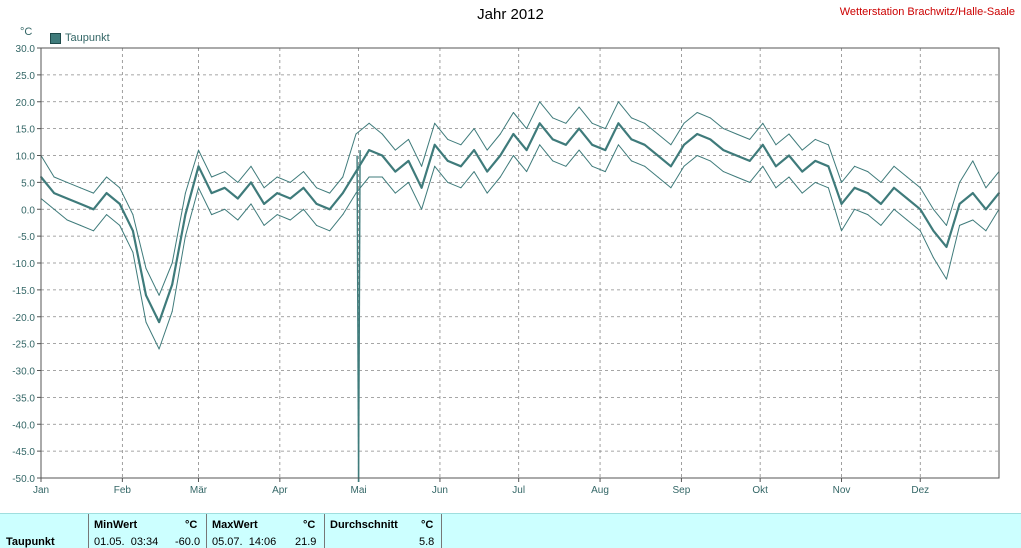 The image size is (1021, 548). I want to click on y-axis-unit: °C, so click(26, 32).